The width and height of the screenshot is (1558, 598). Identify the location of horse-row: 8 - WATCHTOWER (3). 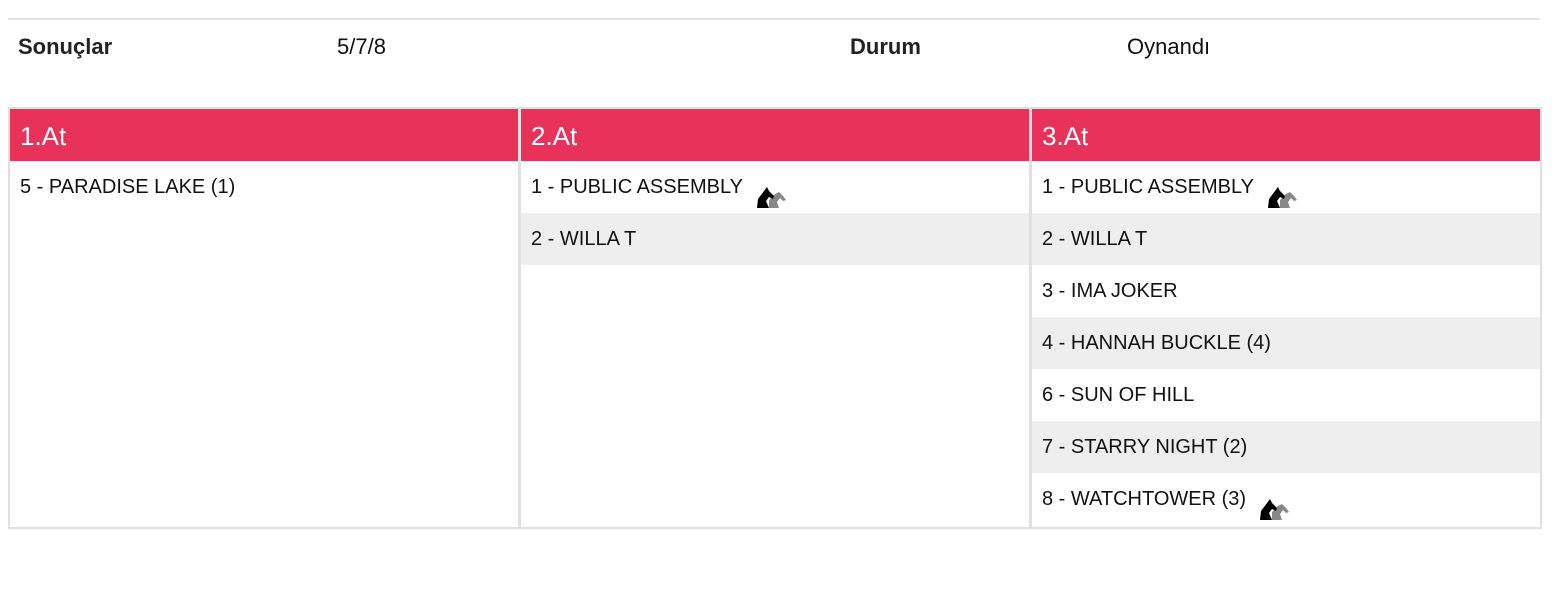
(1286, 499).